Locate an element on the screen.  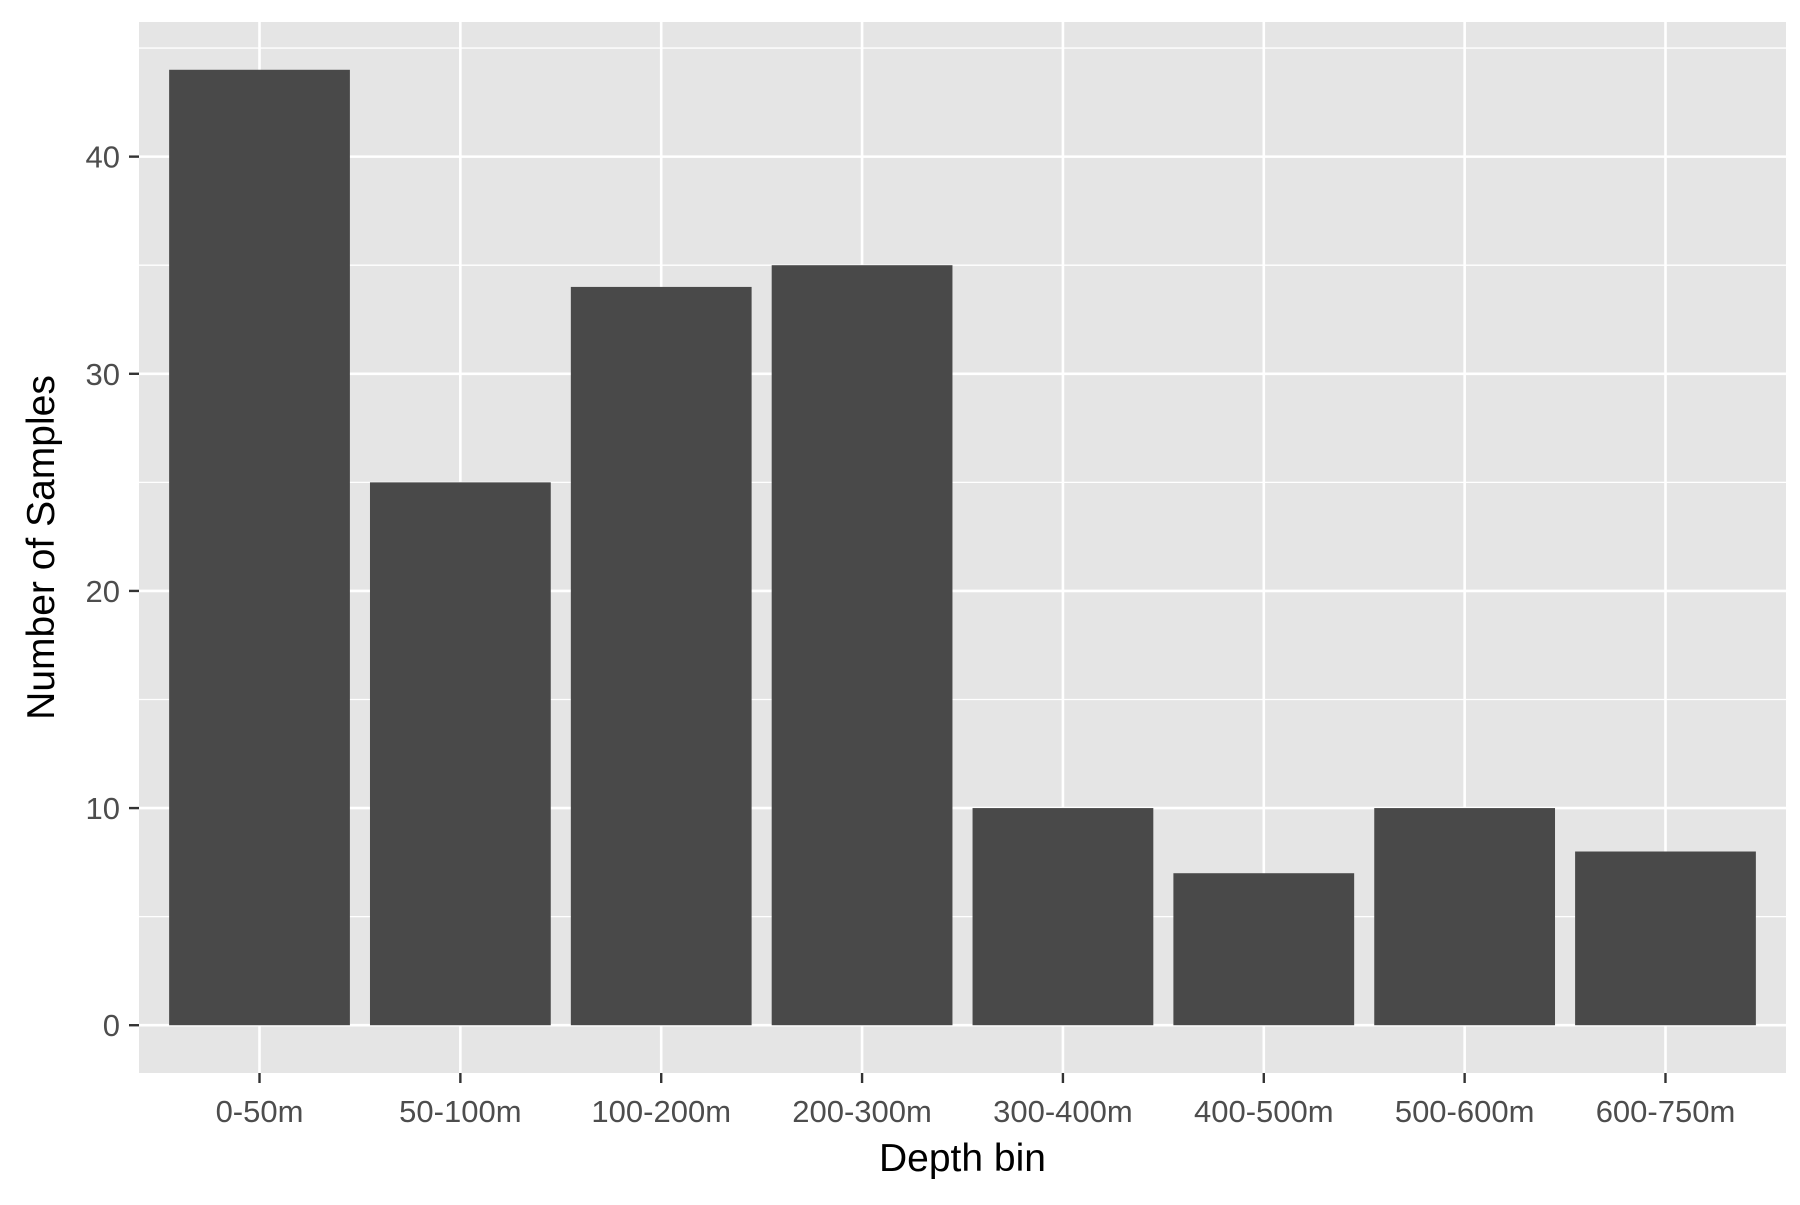
bar-600-750m is located at coordinates (1665, 938).